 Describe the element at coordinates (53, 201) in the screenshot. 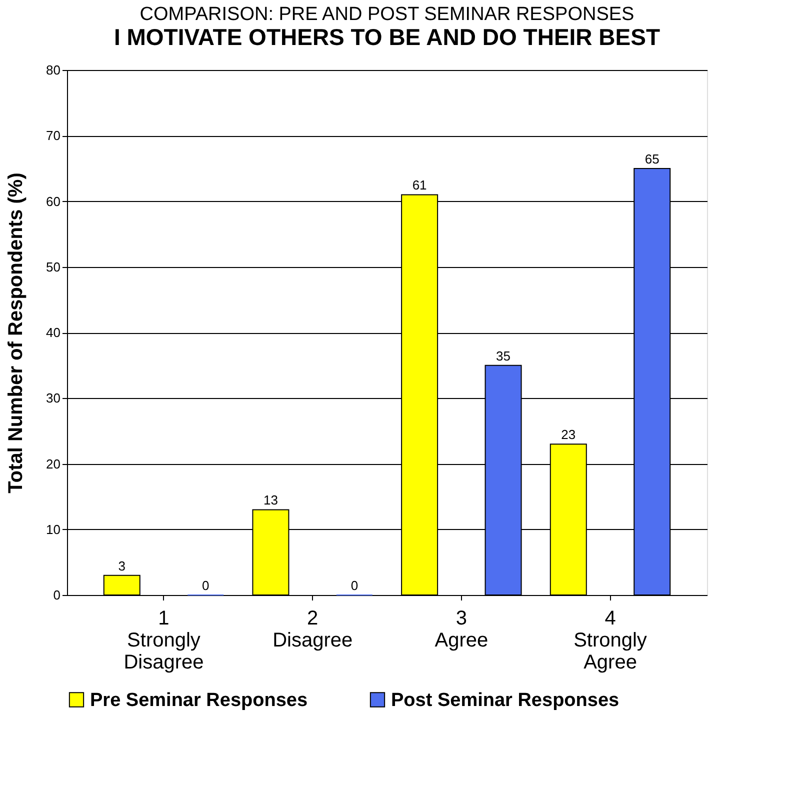

I see `y-tick-label: 60` at that location.